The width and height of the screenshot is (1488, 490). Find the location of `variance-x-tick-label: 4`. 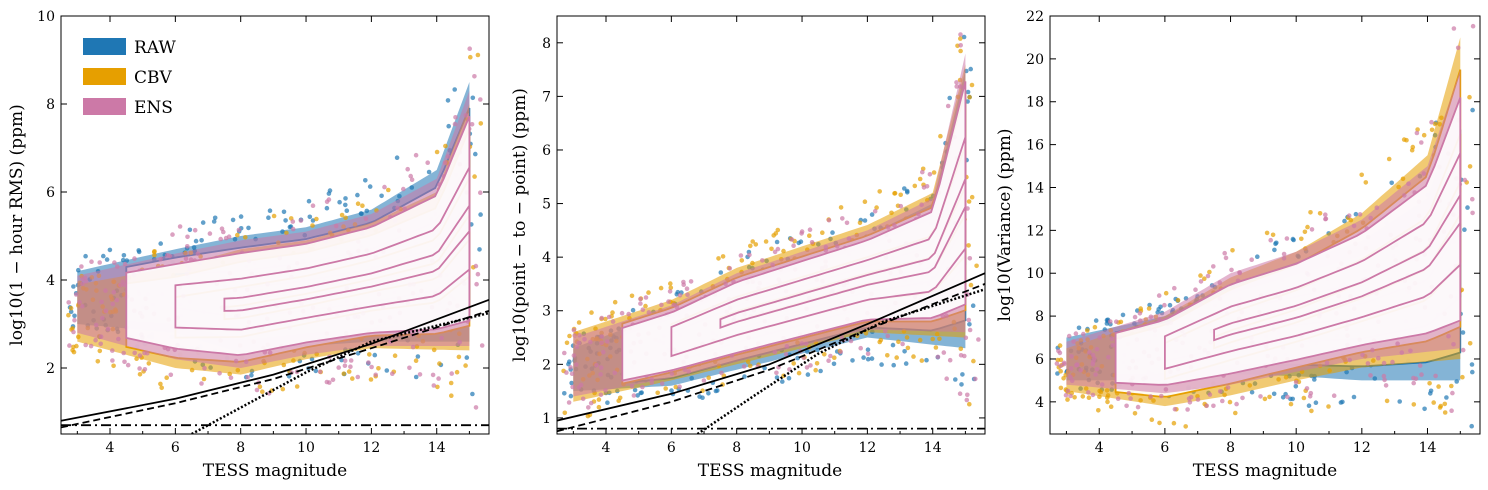

variance-x-tick-label: 4 is located at coordinates (1099, 448).